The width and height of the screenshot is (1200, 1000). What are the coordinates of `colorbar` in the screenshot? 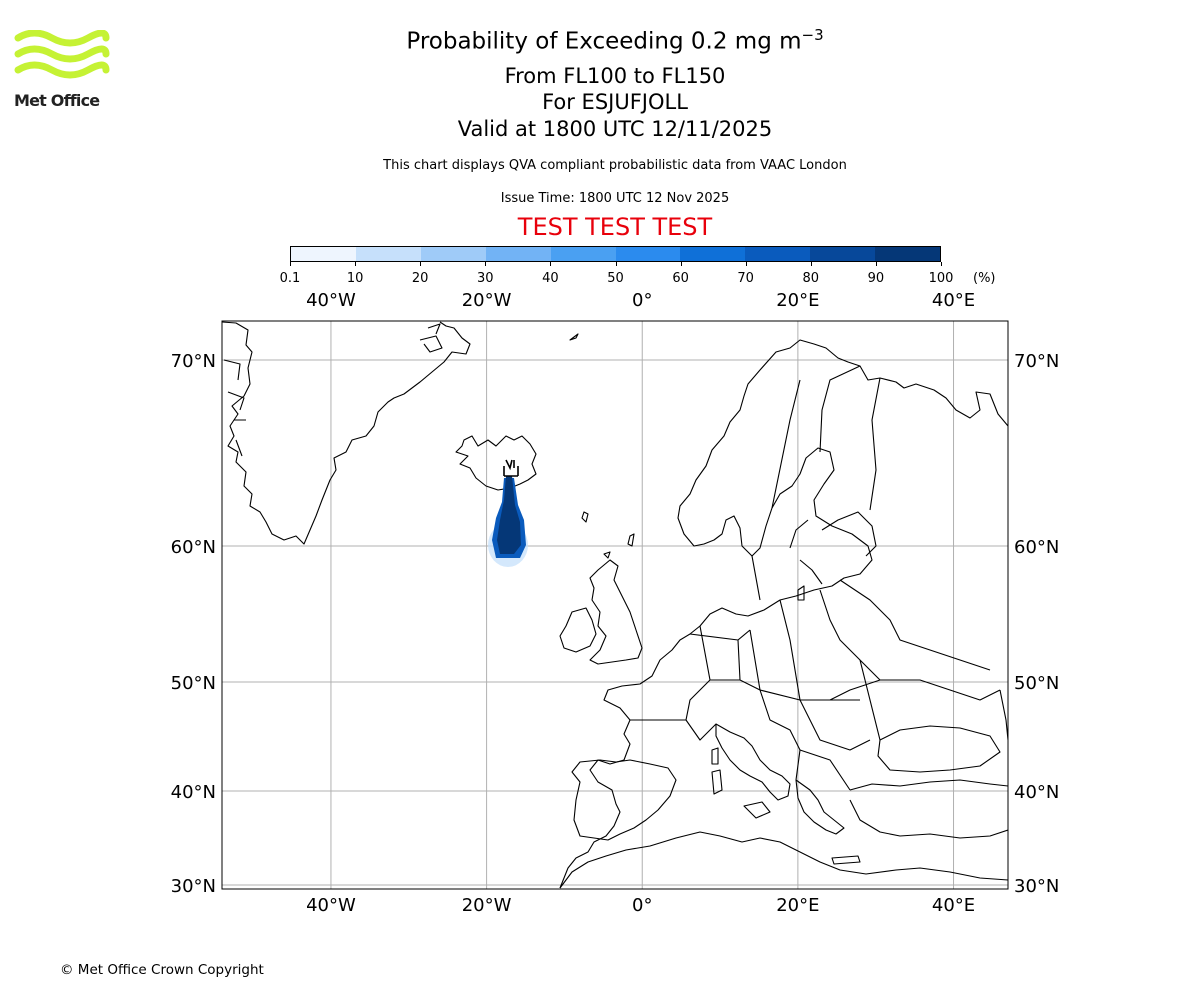 It's located at (615, 254).